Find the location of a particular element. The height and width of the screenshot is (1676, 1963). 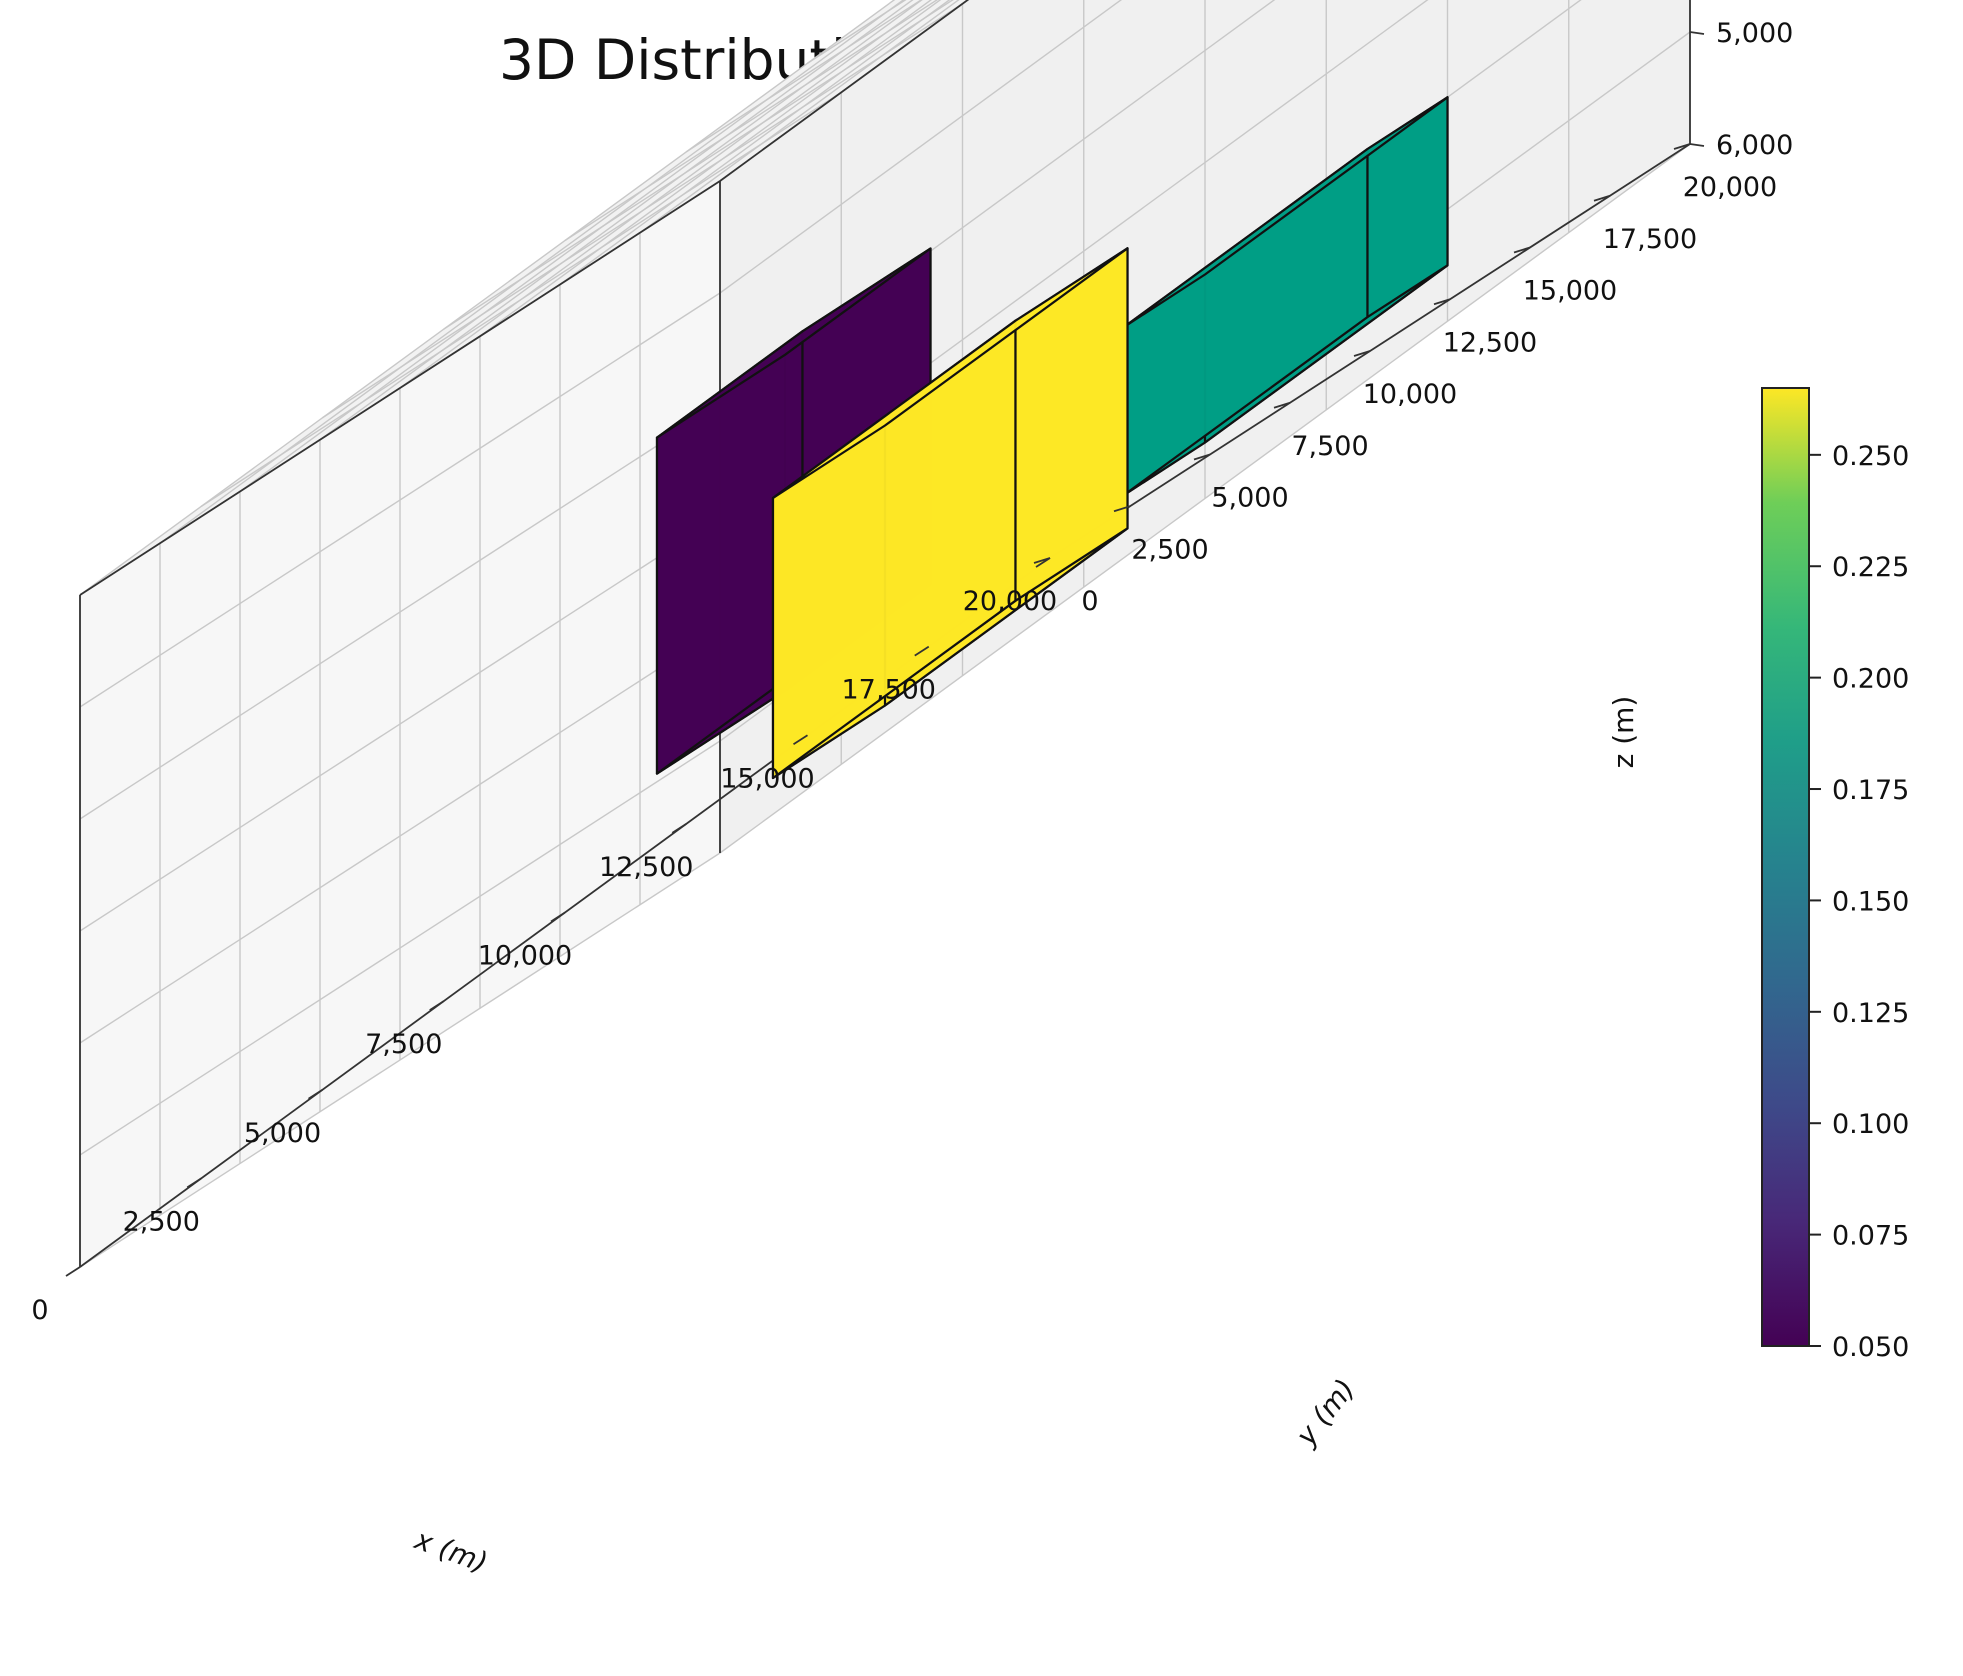

y-axis-label: y (m) is located at coordinates (1325, 1413).